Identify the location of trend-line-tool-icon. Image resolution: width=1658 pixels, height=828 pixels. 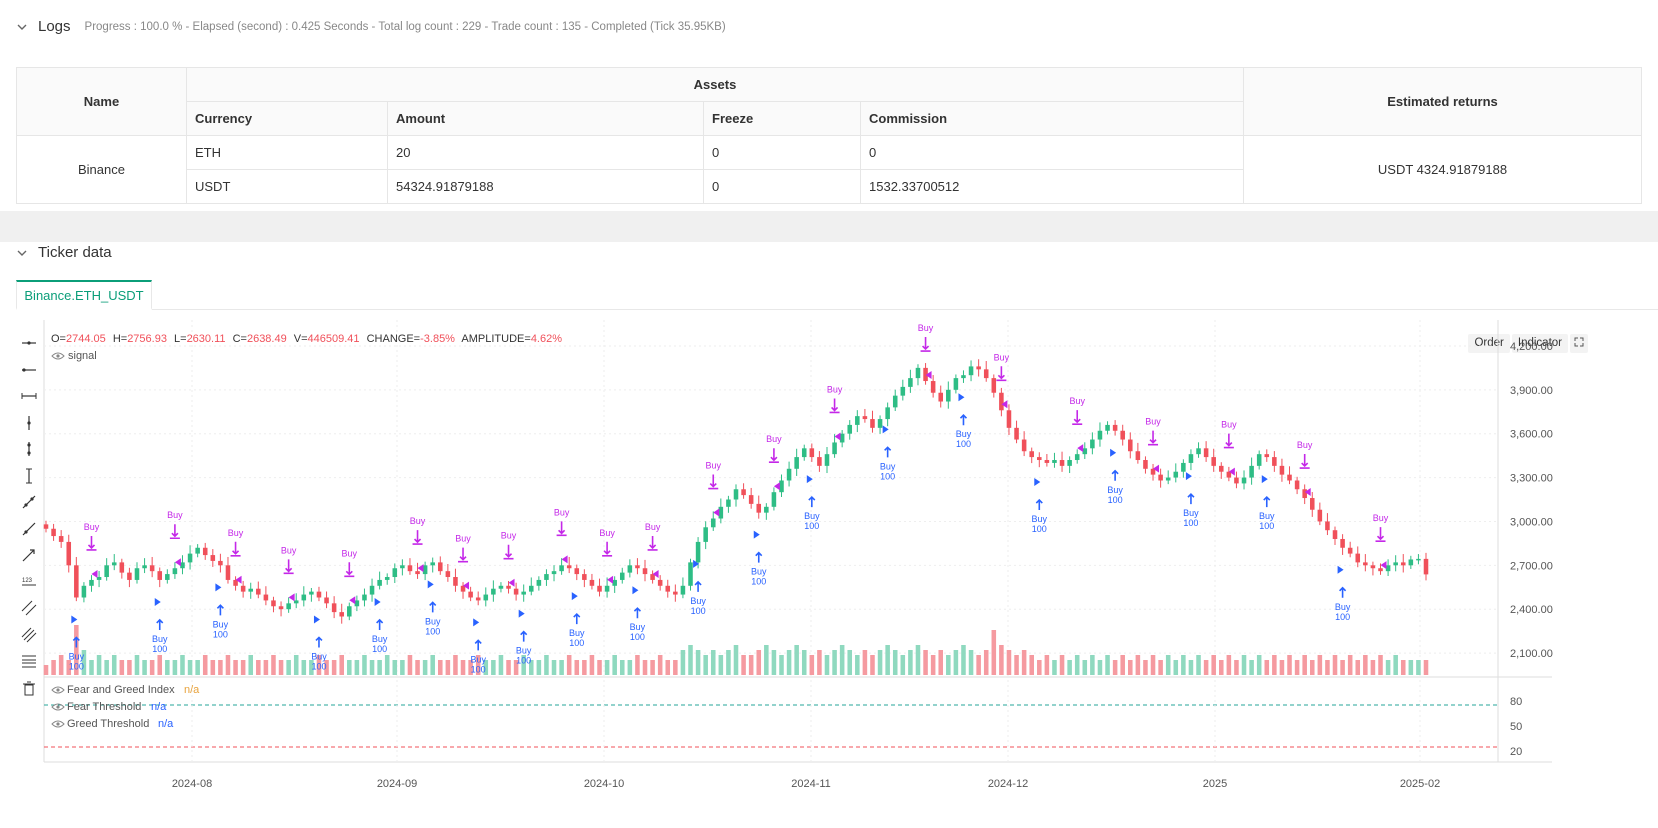
(29, 502).